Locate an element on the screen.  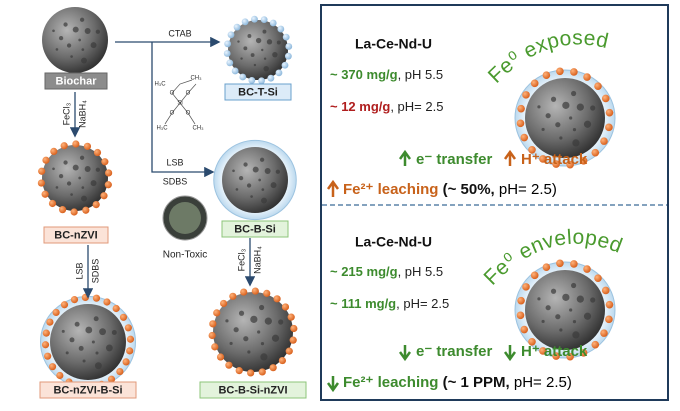
leaching: Fe²⁺ leaching (~ 1 PPM, pH= 2.5) is located at coordinates (457, 382).